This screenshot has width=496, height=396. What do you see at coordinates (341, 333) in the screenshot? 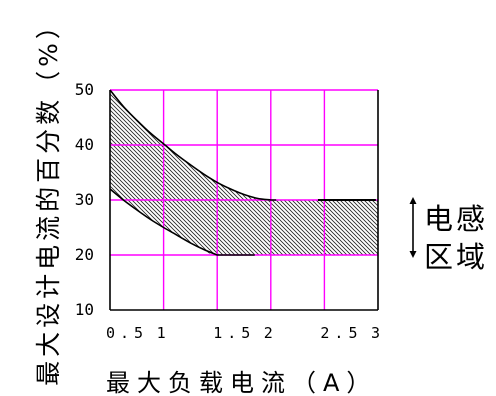
I see `x-tick-label: 2.5` at bounding box center [341, 333].